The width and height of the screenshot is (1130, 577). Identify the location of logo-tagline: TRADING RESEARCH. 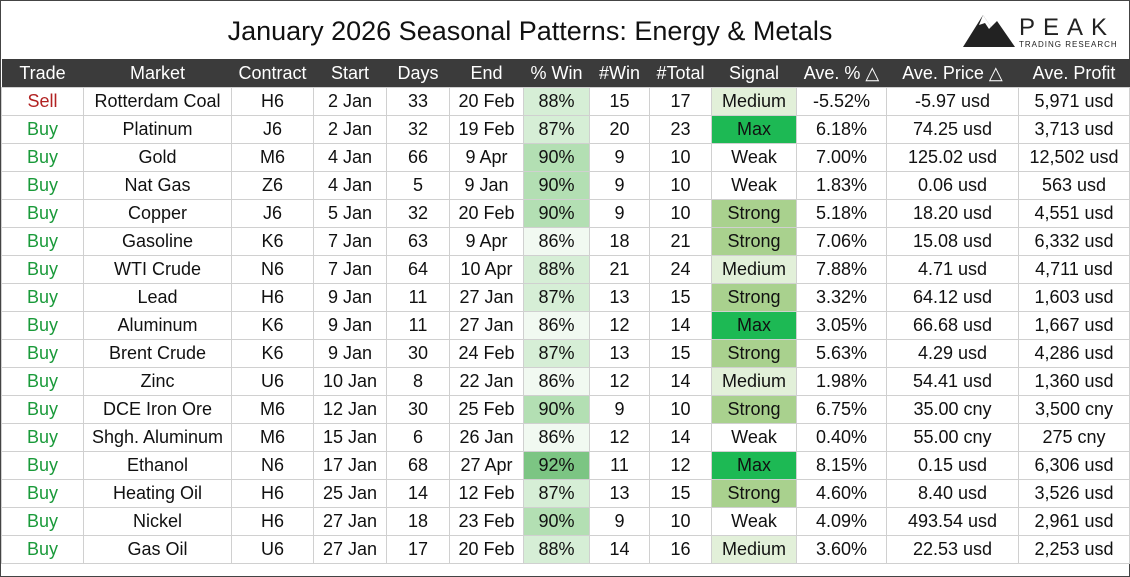
(1068, 44).